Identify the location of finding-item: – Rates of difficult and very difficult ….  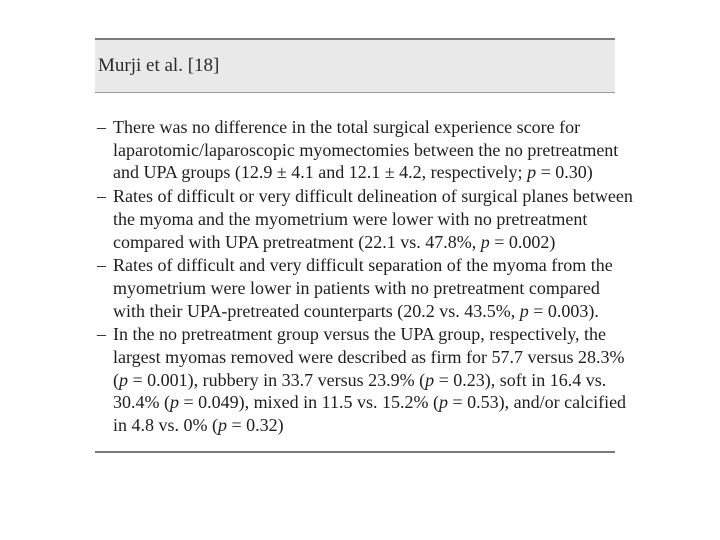
(355, 288).